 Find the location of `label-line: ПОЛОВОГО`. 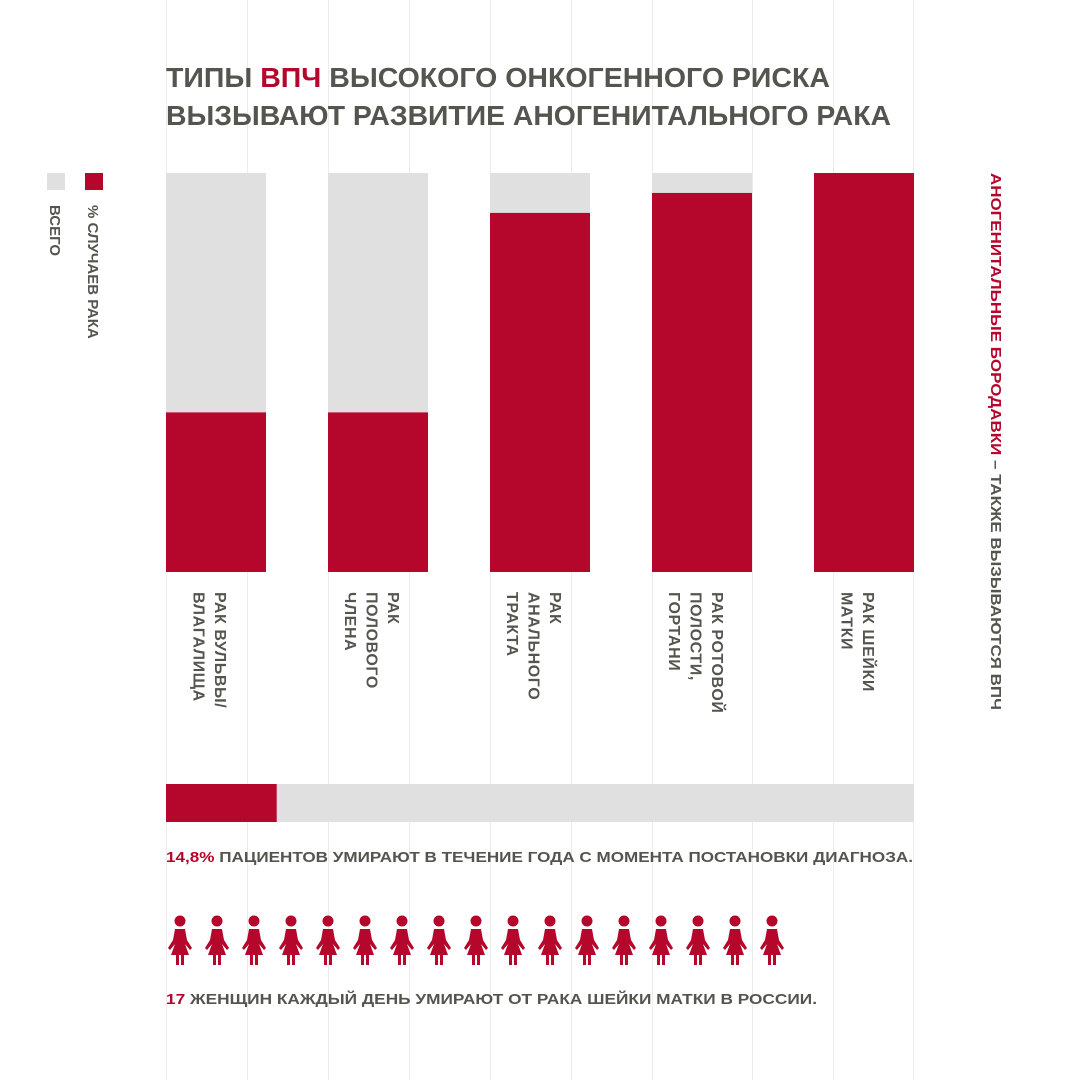

label-line: ПОЛОВОГО is located at coordinates (371, 640).